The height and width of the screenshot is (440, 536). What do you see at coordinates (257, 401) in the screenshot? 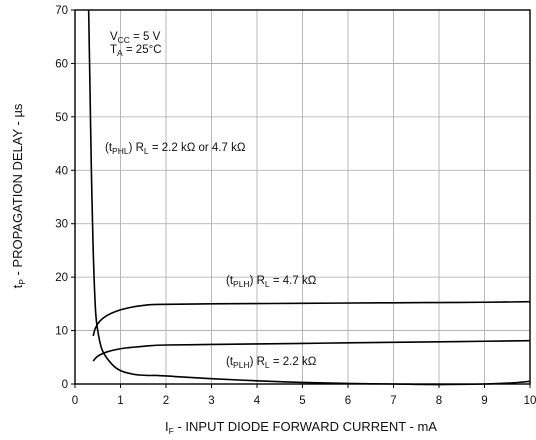
I see `x-tick-label: 4` at bounding box center [257, 401].